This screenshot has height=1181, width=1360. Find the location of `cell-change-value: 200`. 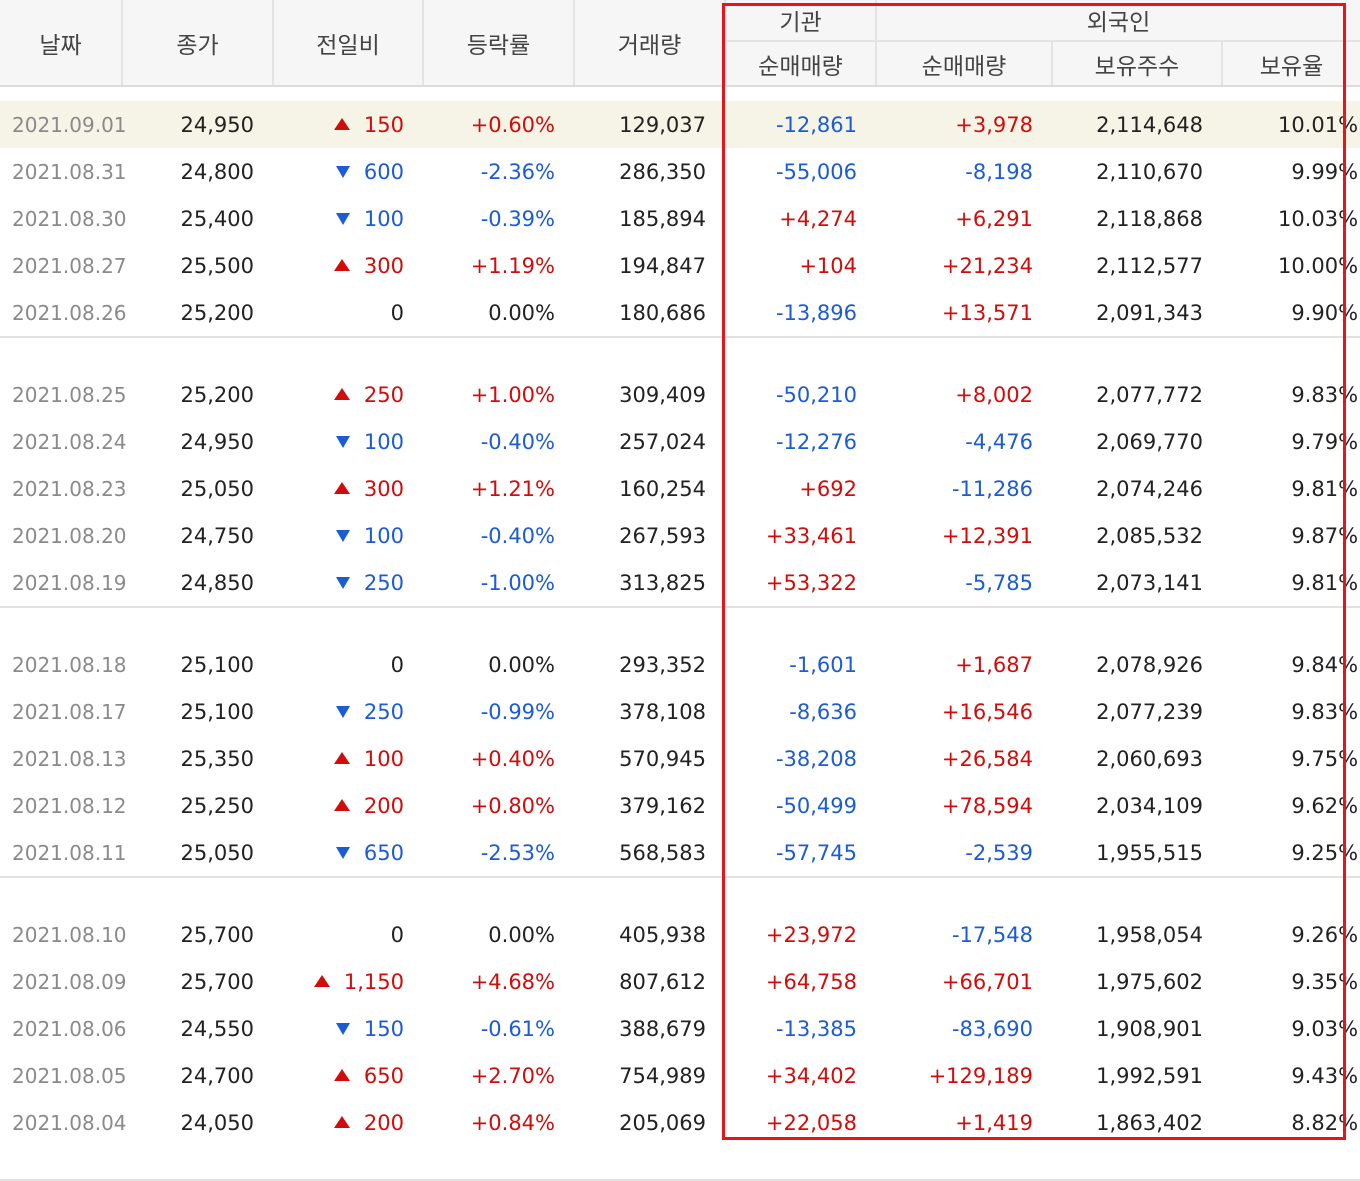

cell-change-value: 200 is located at coordinates (383, 805).